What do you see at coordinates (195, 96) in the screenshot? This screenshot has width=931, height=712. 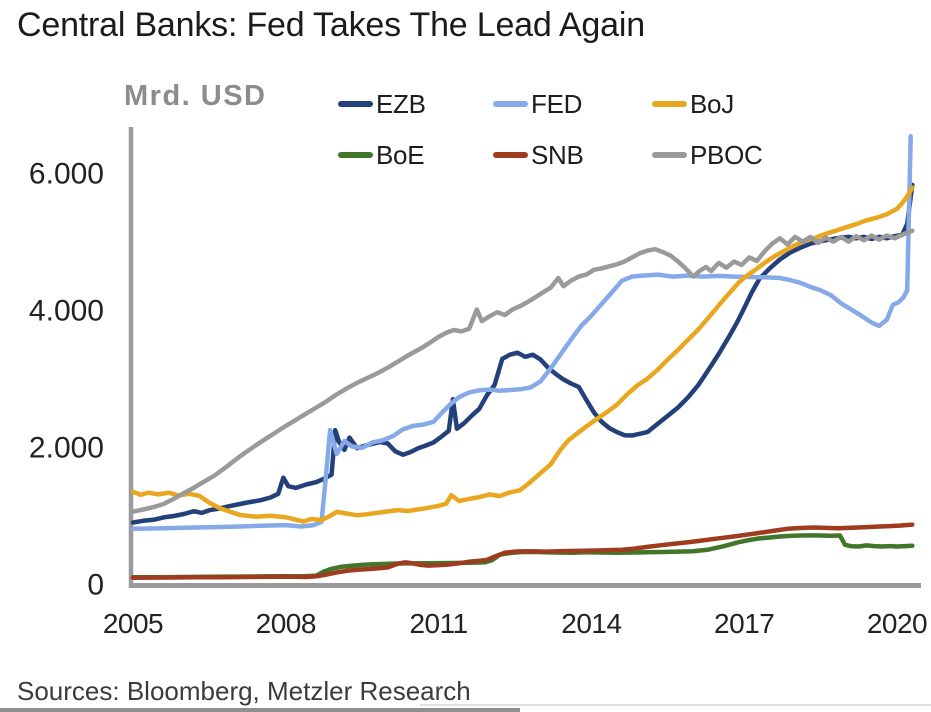 I see `y-axis-unit-label: Mrd. USD` at bounding box center [195, 96].